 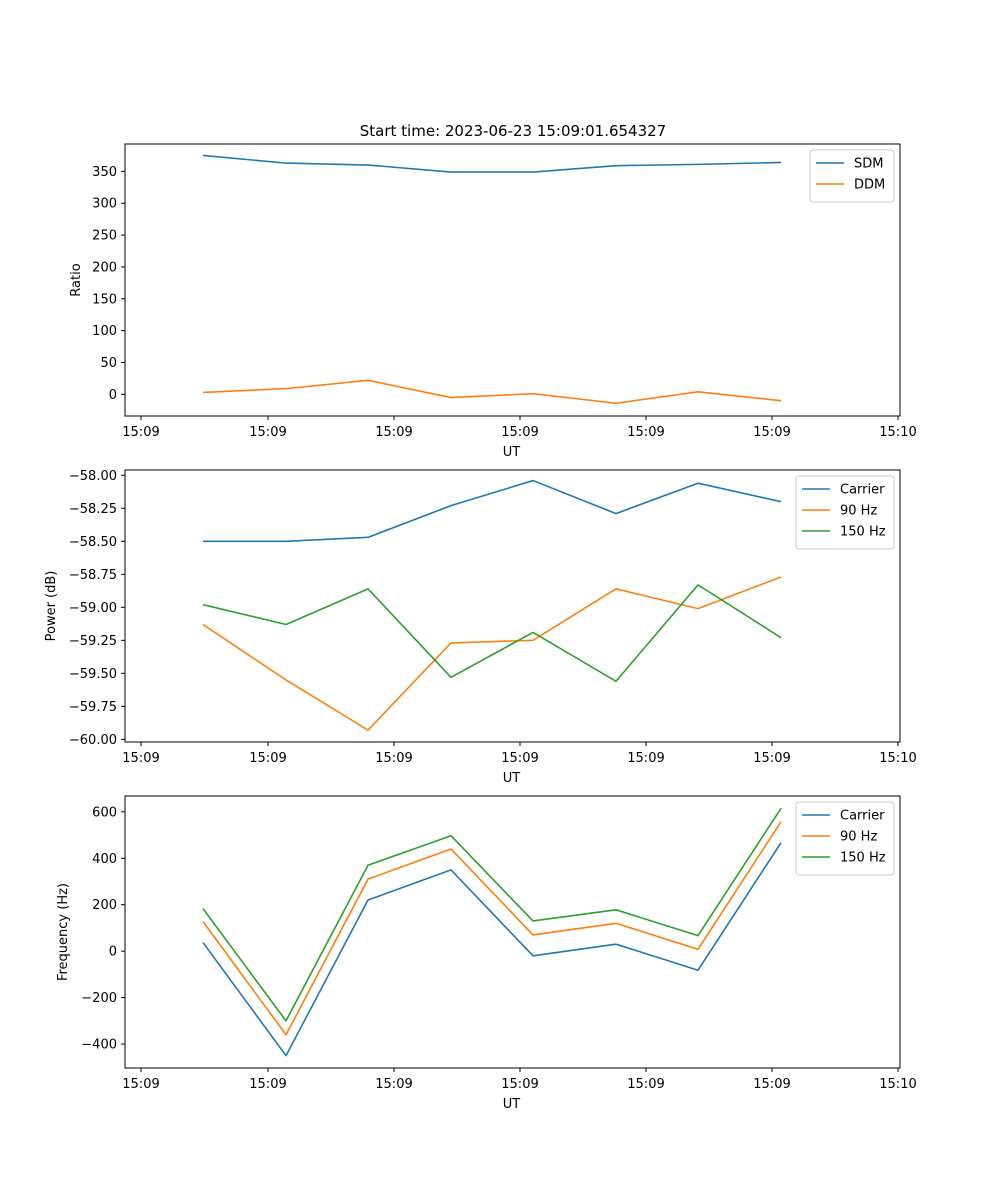 I want to click on y-axis-label: Power (dB), so click(x=51, y=606).